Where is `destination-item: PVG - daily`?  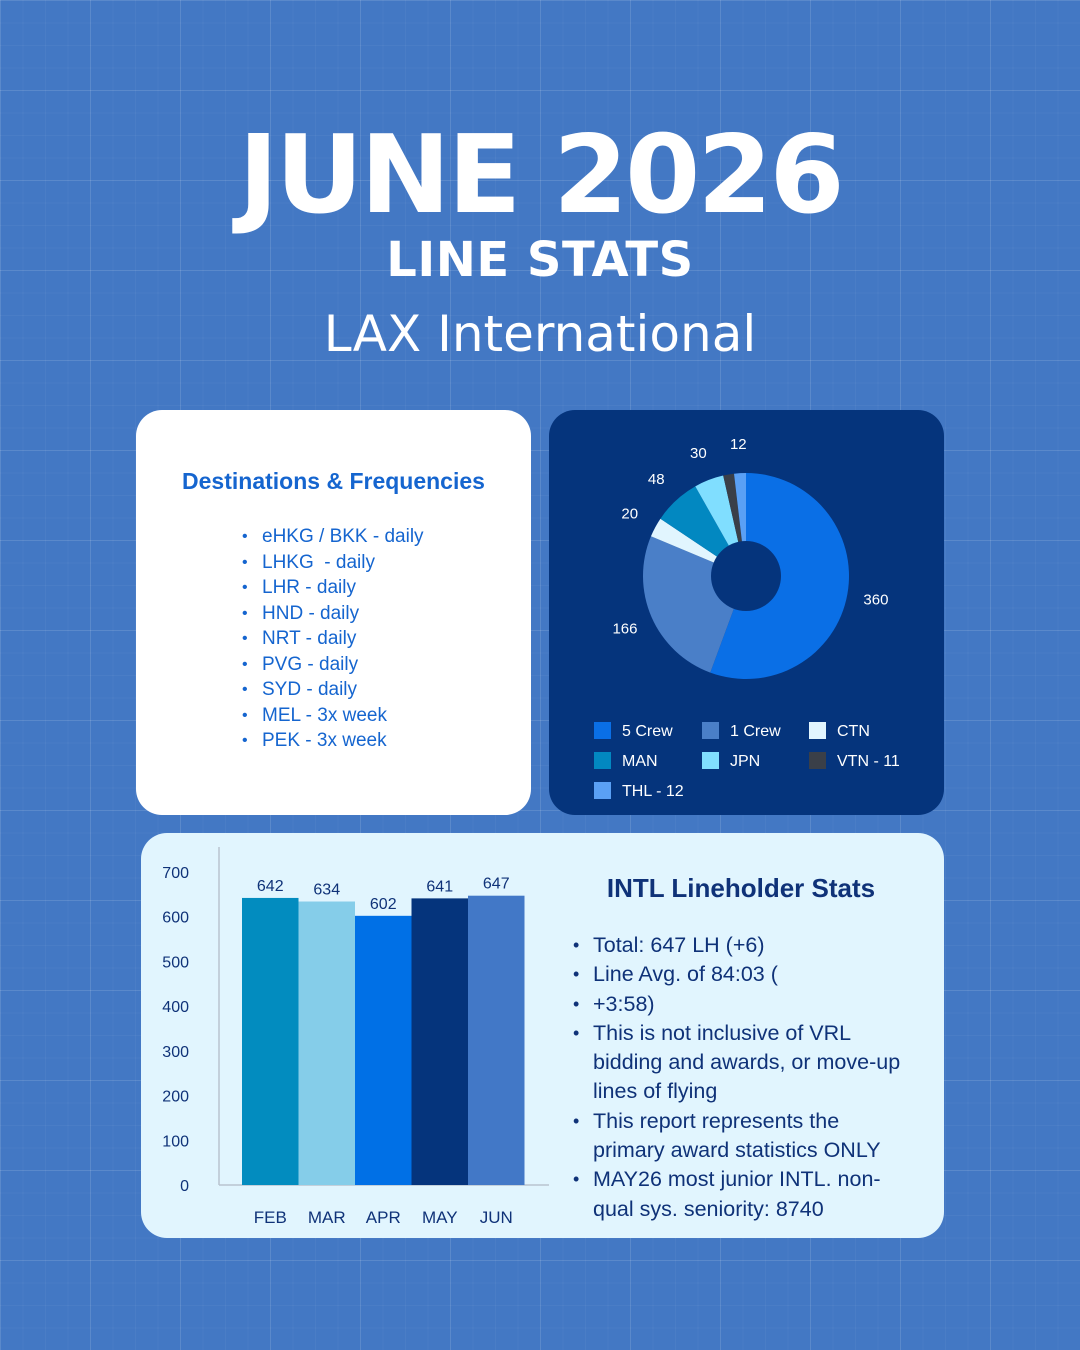 destination-item: PVG - daily is located at coordinates (333, 665).